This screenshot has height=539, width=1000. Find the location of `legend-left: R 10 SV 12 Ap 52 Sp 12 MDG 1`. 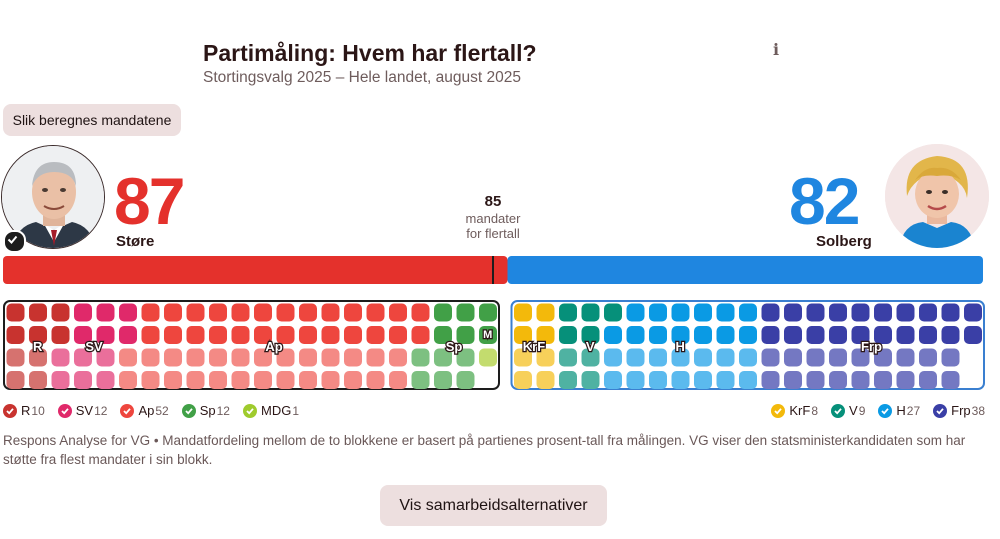

legend-left: R 10 SV 12 Ap 52 Sp 12 MDG 1 is located at coordinates (151, 410).